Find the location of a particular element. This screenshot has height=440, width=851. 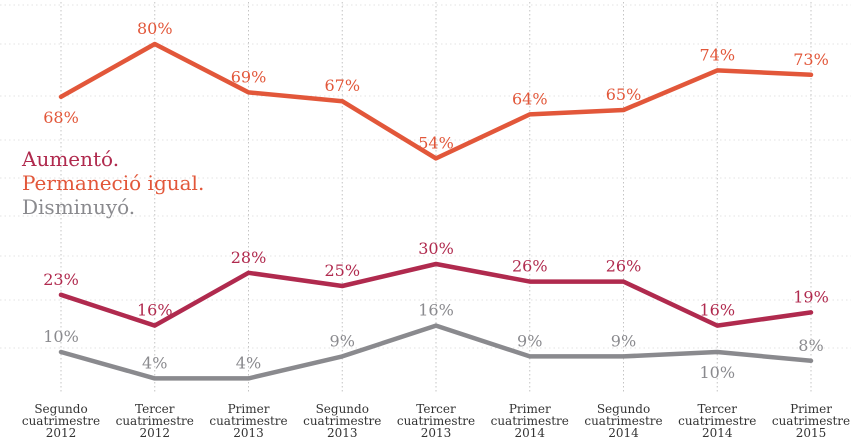

data-label: 73% is located at coordinates (811, 59).